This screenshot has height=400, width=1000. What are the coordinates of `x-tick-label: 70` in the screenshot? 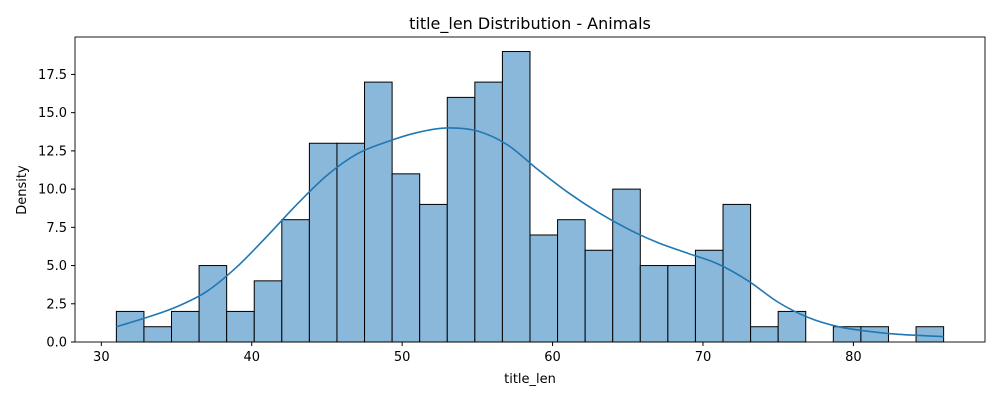 It's located at (703, 357).